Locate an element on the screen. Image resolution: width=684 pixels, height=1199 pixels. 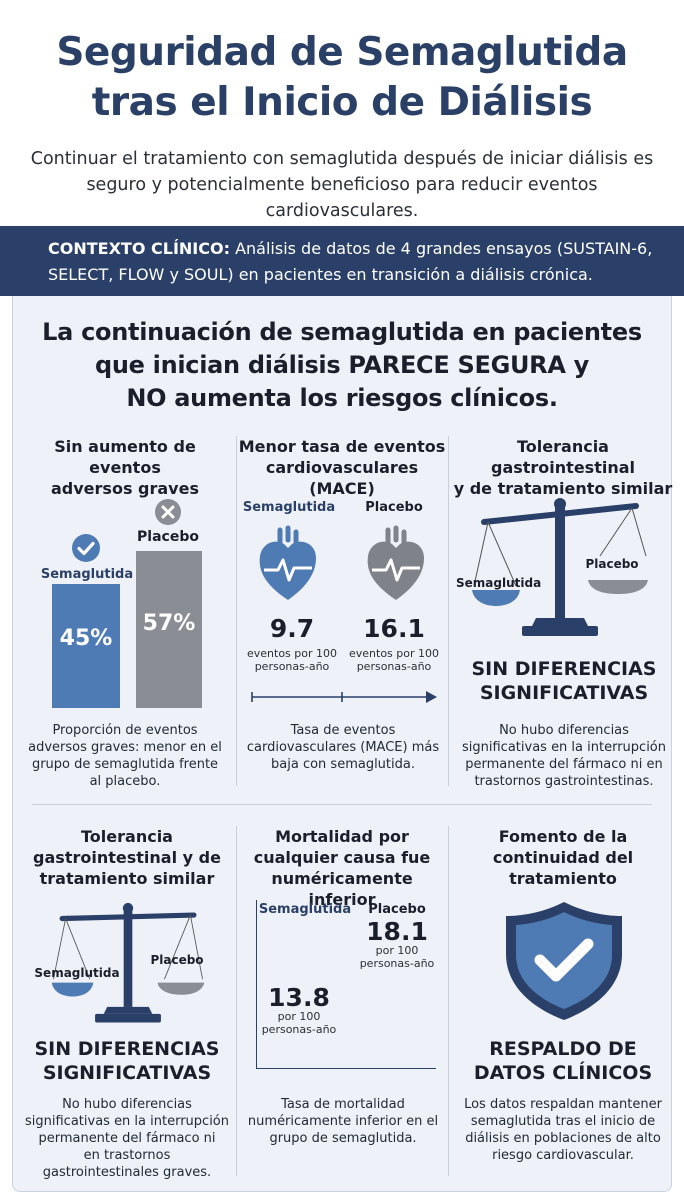
mortality-axis-base is located at coordinates (346, 1068).